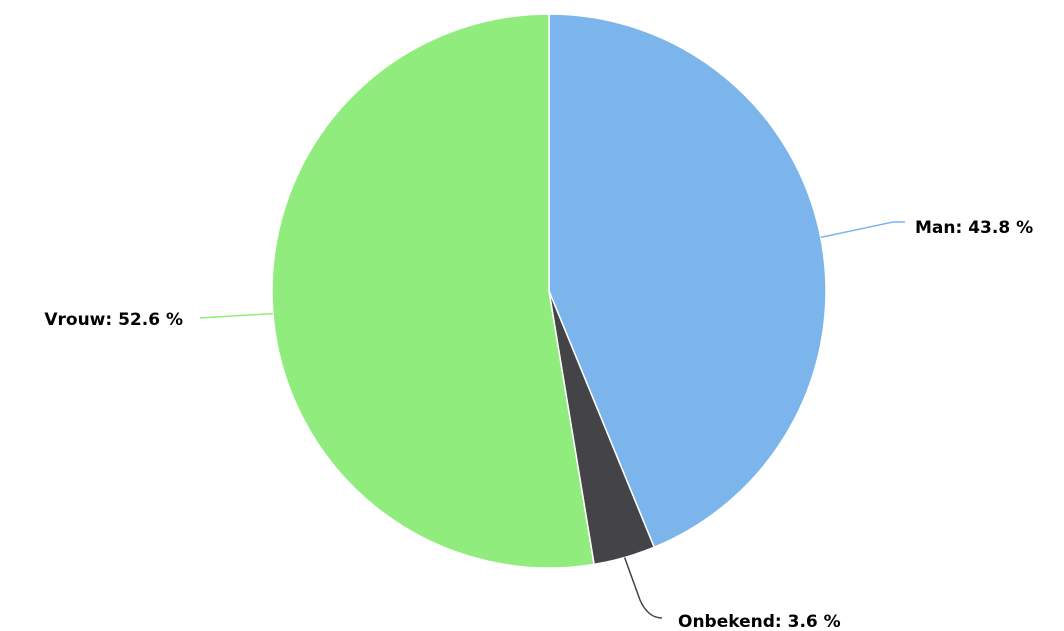 The image size is (1064, 631). What do you see at coordinates (974, 228) in the screenshot?
I see `data-label: Man: 43.8 %` at bounding box center [974, 228].